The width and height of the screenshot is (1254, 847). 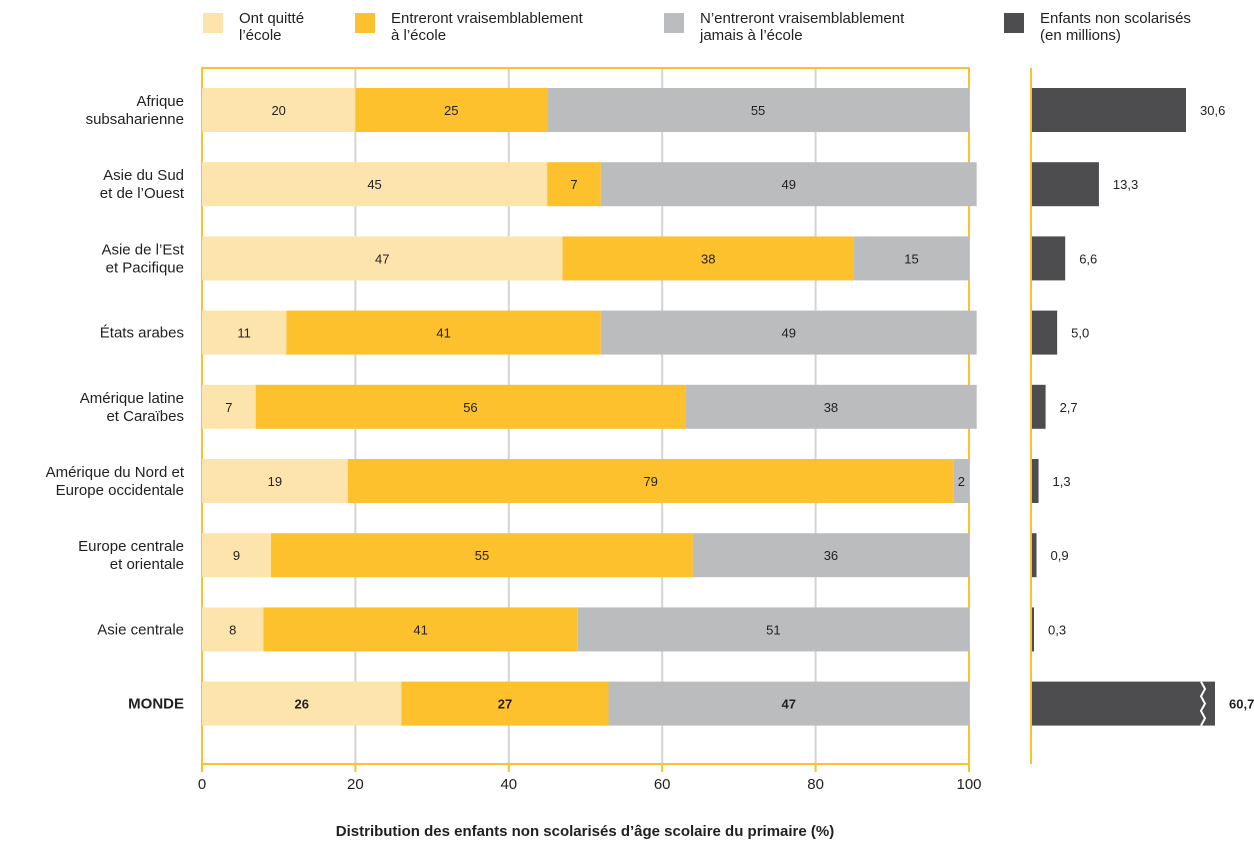 I want to click on bar-value-label: 15, so click(x=911, y=258).